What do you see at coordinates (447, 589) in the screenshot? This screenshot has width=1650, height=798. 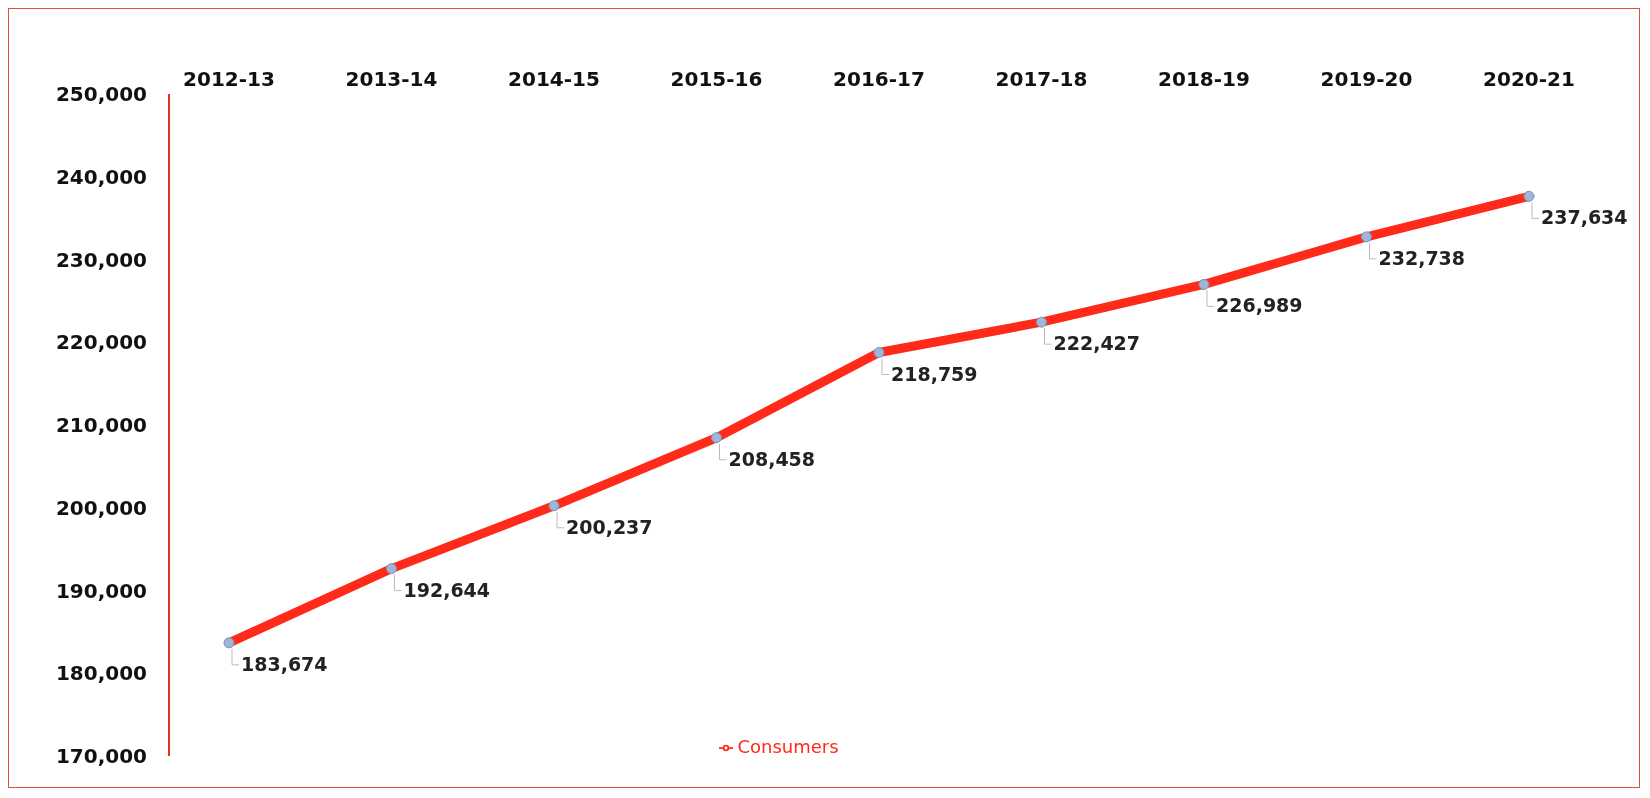 I see `data-label: 192,644` at bounding box center [447, 589].